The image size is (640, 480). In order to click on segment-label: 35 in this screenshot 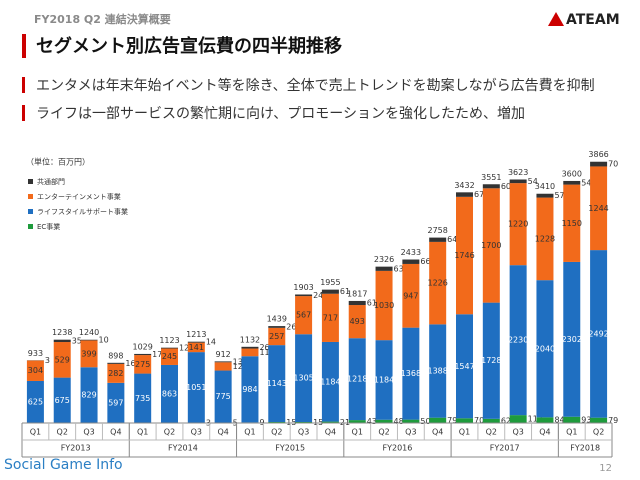, I will do `click(77, 340)`.